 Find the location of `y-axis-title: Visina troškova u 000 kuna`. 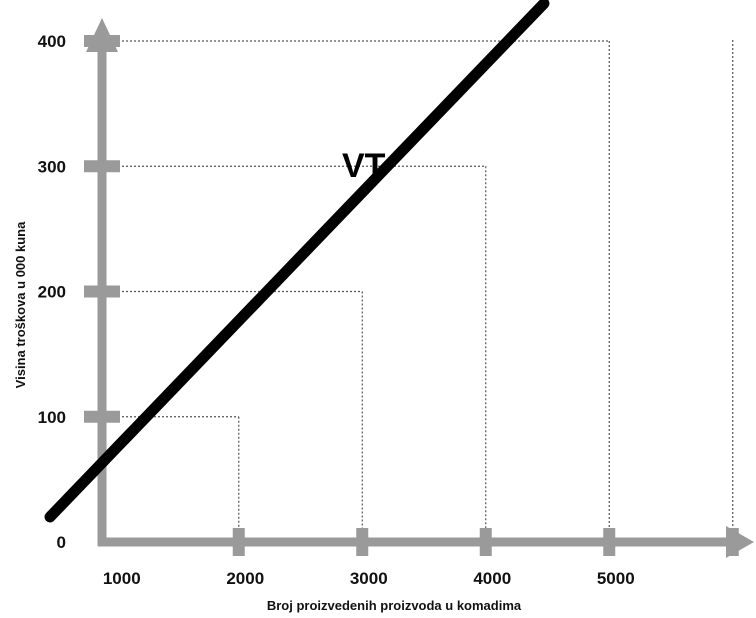

y-axis-title: Visina troškova u 000 kuna is located at coordinates (20, 304).